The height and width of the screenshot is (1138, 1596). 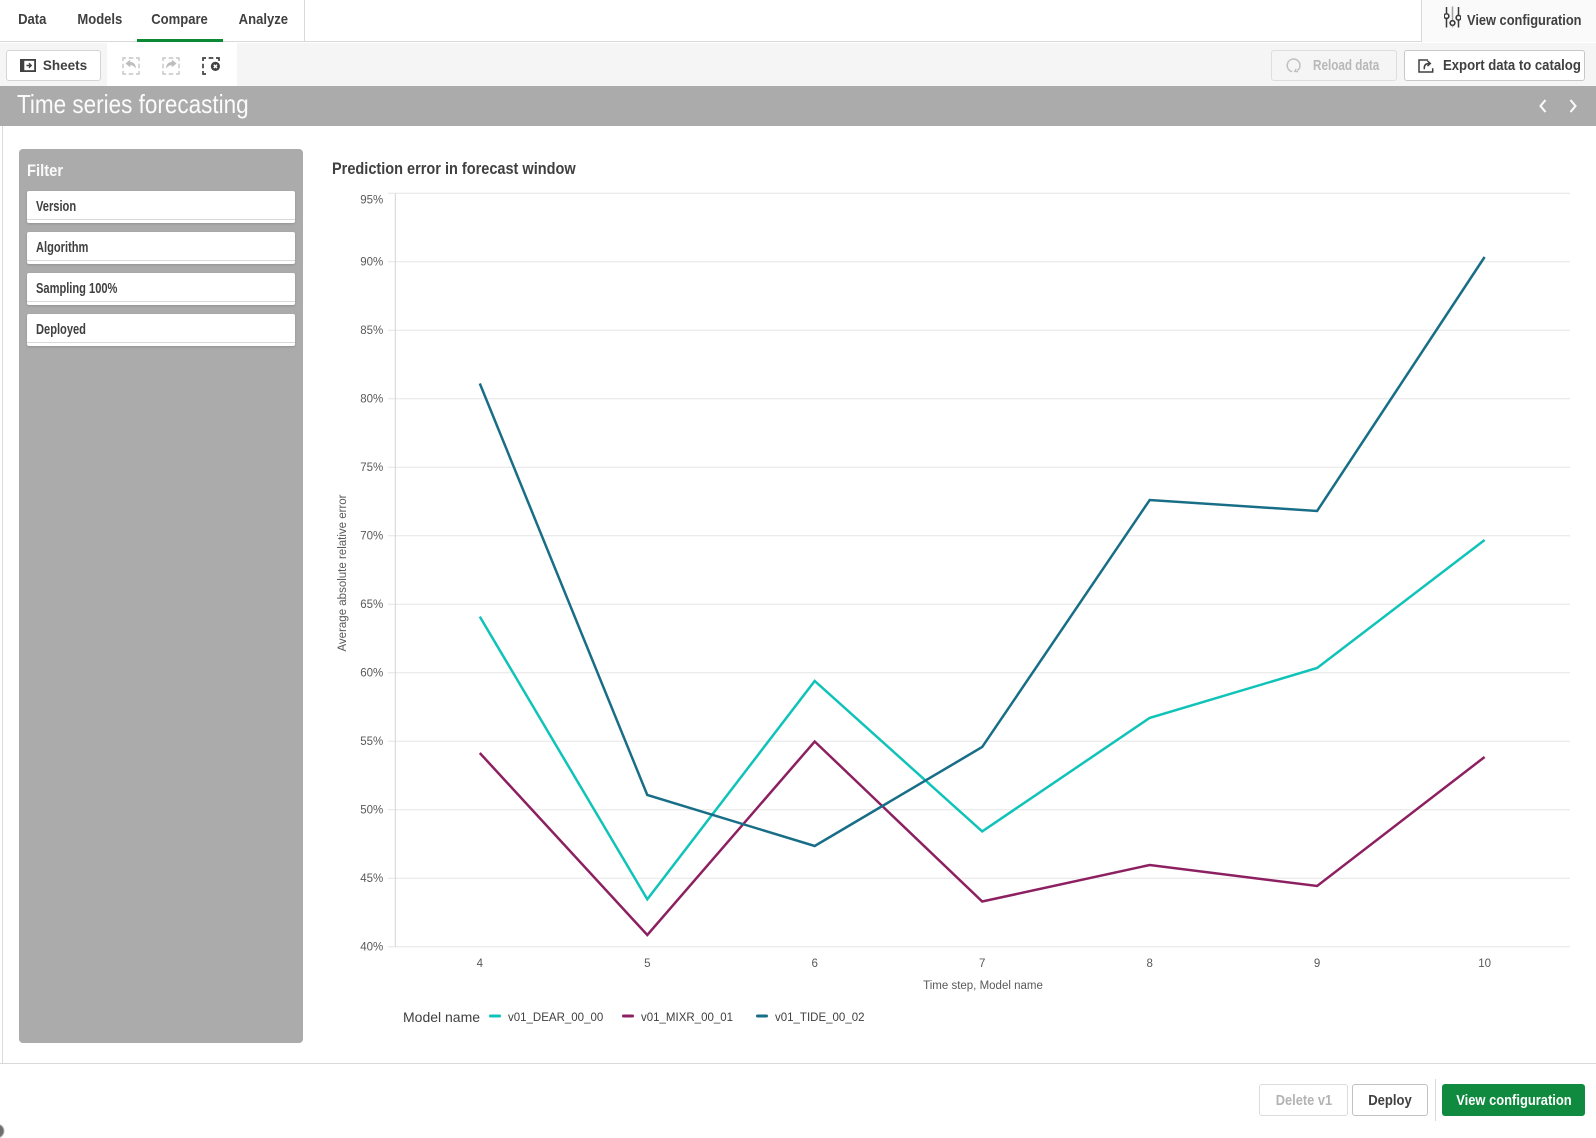 What do you see at coordinates (371, 811) in the screenshot?
I see `svg-text: 50%` at bounding box center [371, 811].